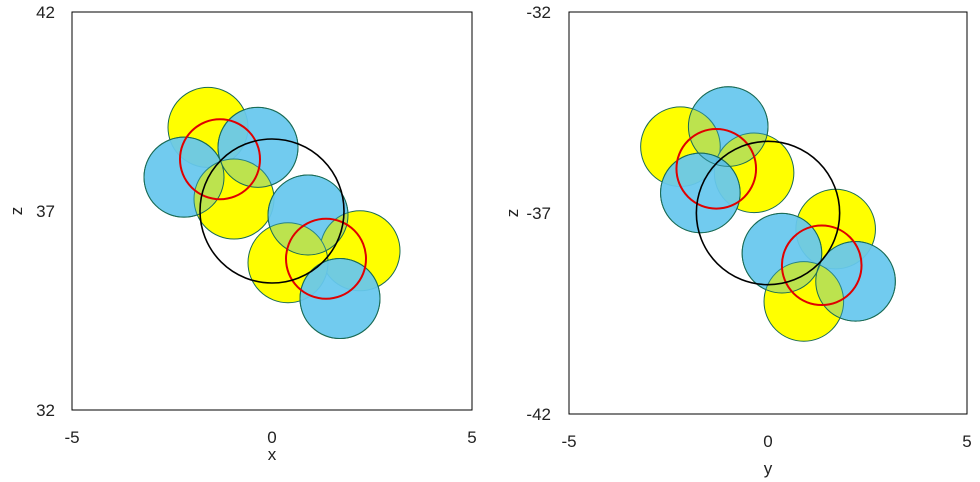 Image resolution: width=980 pixels, height=482 pixels. Describe the element at coordinates (45, 12) in the screenshot. I see `y-tick-label: 42` at that location.